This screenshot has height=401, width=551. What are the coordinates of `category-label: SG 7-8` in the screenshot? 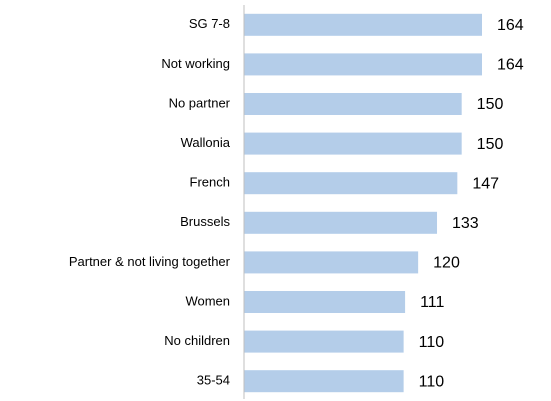 It's located at (209, 23).